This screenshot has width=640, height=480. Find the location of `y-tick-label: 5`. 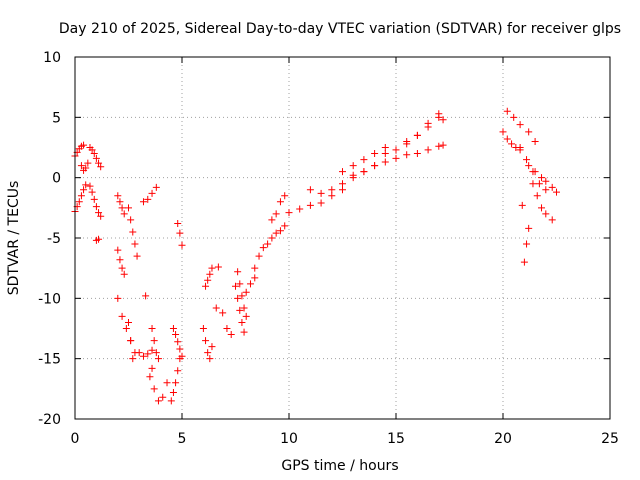

y-tick-label: 5 is located at coordinates (56, 118).